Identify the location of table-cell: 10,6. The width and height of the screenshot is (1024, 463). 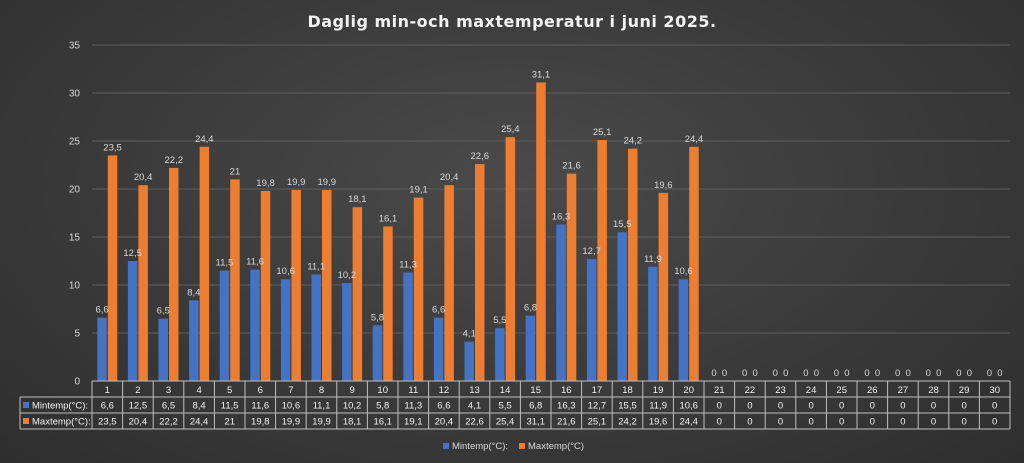
(291, 406).